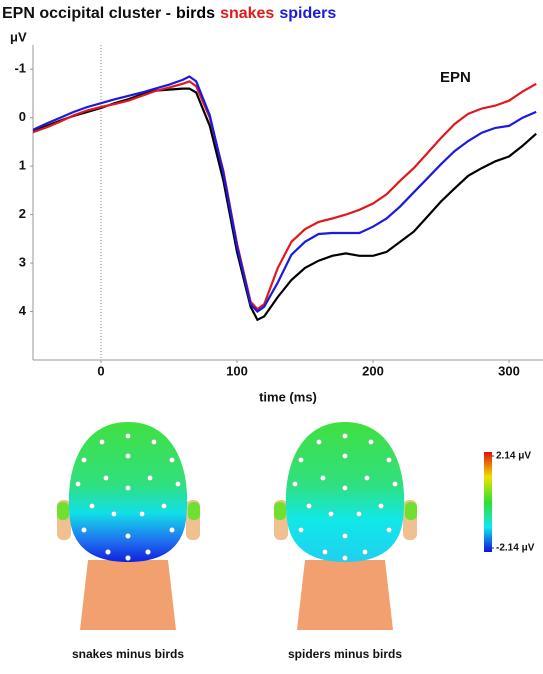 This screenshot has width=543, height=674. Describe the element at coordinates (18, 36) in the screenshot. I see `y-axis-label: μV` at that location.